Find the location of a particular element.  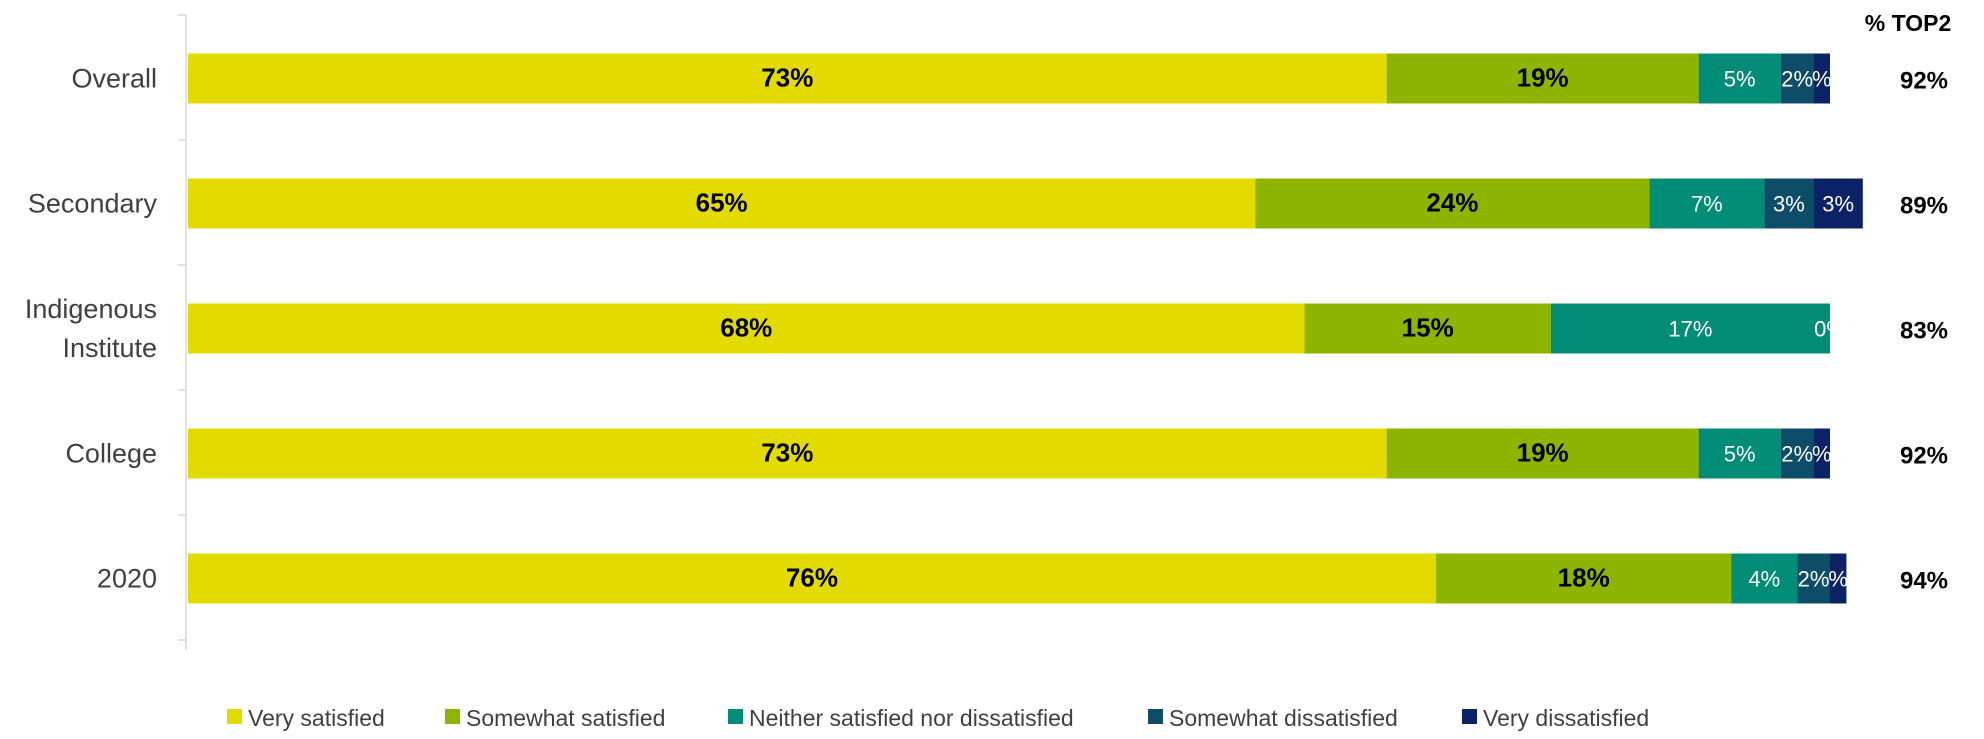

bar-secondary-somewhat-satisfied is located at coordinates (1452, 203).